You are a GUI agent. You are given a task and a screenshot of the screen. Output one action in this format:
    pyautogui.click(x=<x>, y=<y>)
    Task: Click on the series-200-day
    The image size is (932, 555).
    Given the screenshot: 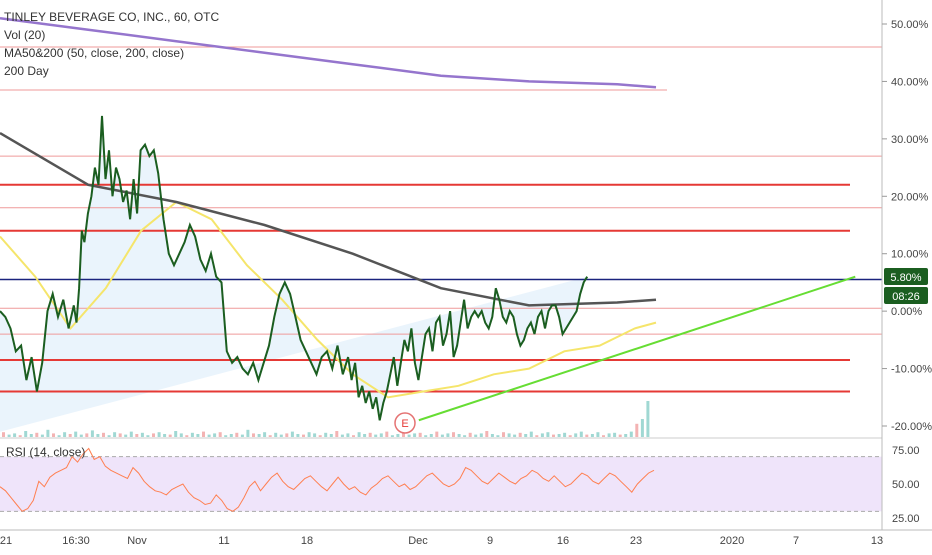 What is the action you would take?
    pyautogui.click(x=328, y=53)
    